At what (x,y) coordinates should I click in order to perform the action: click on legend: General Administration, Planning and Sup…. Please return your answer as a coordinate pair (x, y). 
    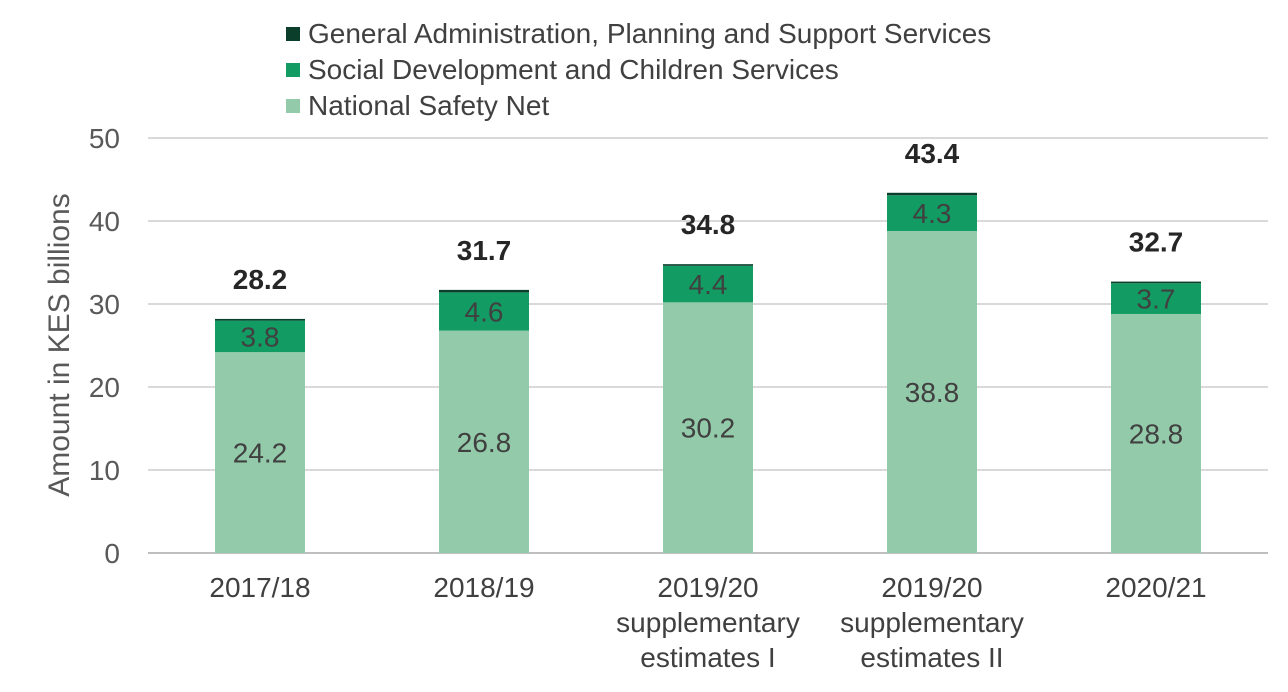
    Looking at the image, I should click on (638, 70).